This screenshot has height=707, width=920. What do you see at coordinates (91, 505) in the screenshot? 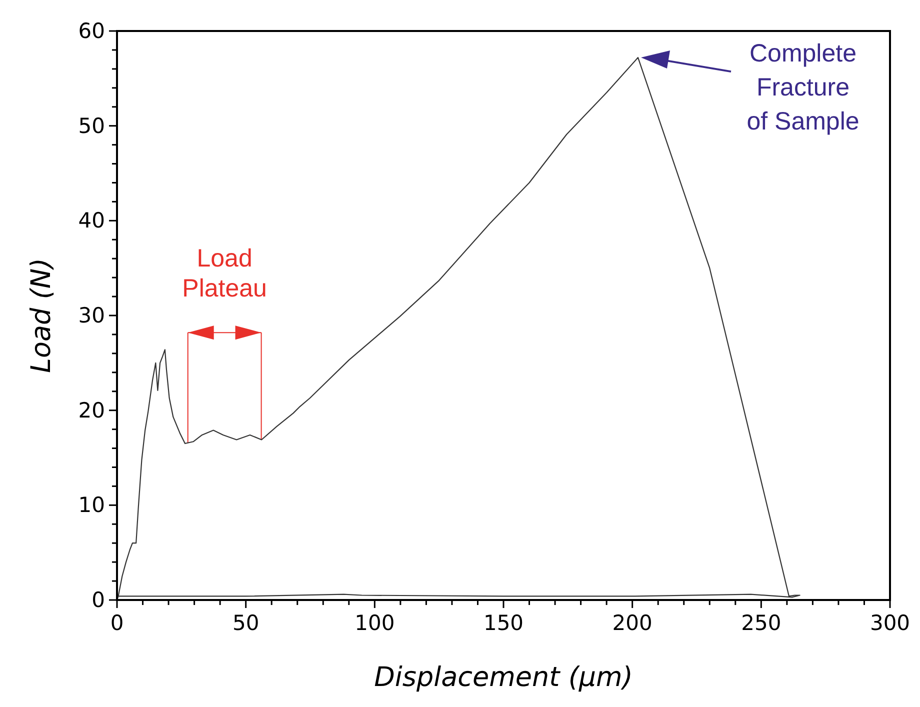
I see `y-tick-label: 10` at bounding box center [91, 505].